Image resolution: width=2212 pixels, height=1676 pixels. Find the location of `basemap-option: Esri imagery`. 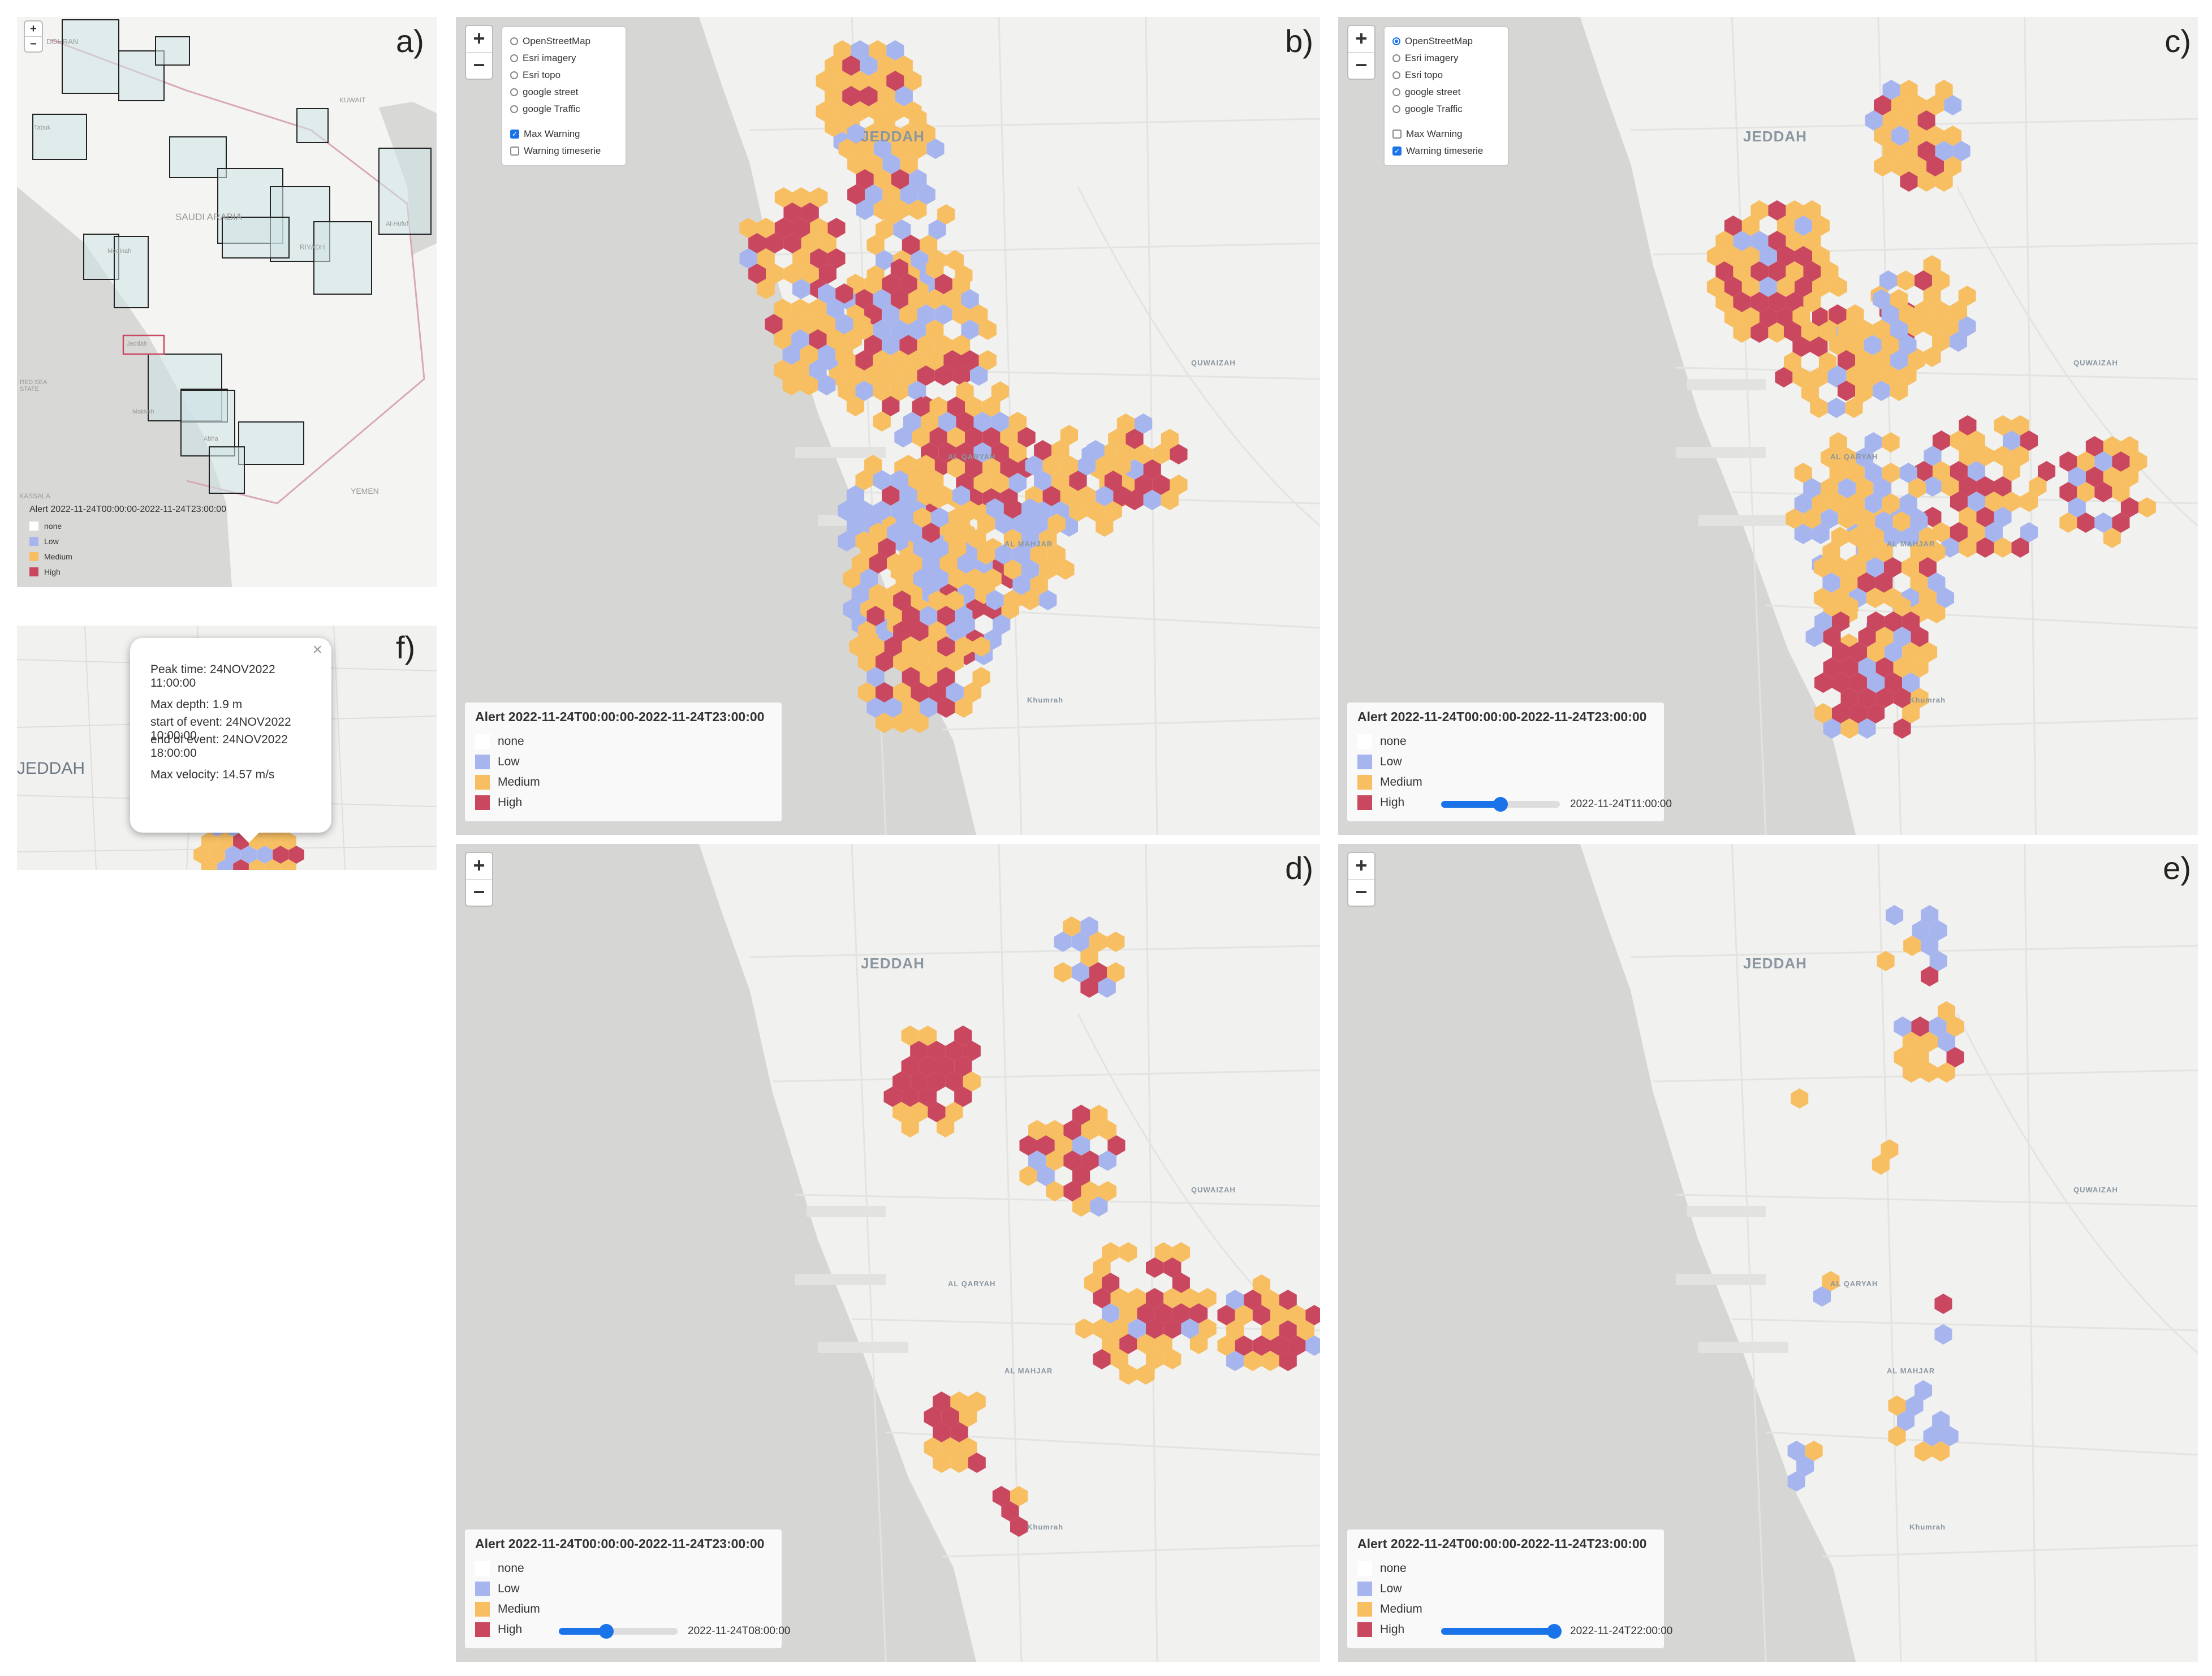

basemap-option: Esri imagery is located at coordinates (1446, 58).